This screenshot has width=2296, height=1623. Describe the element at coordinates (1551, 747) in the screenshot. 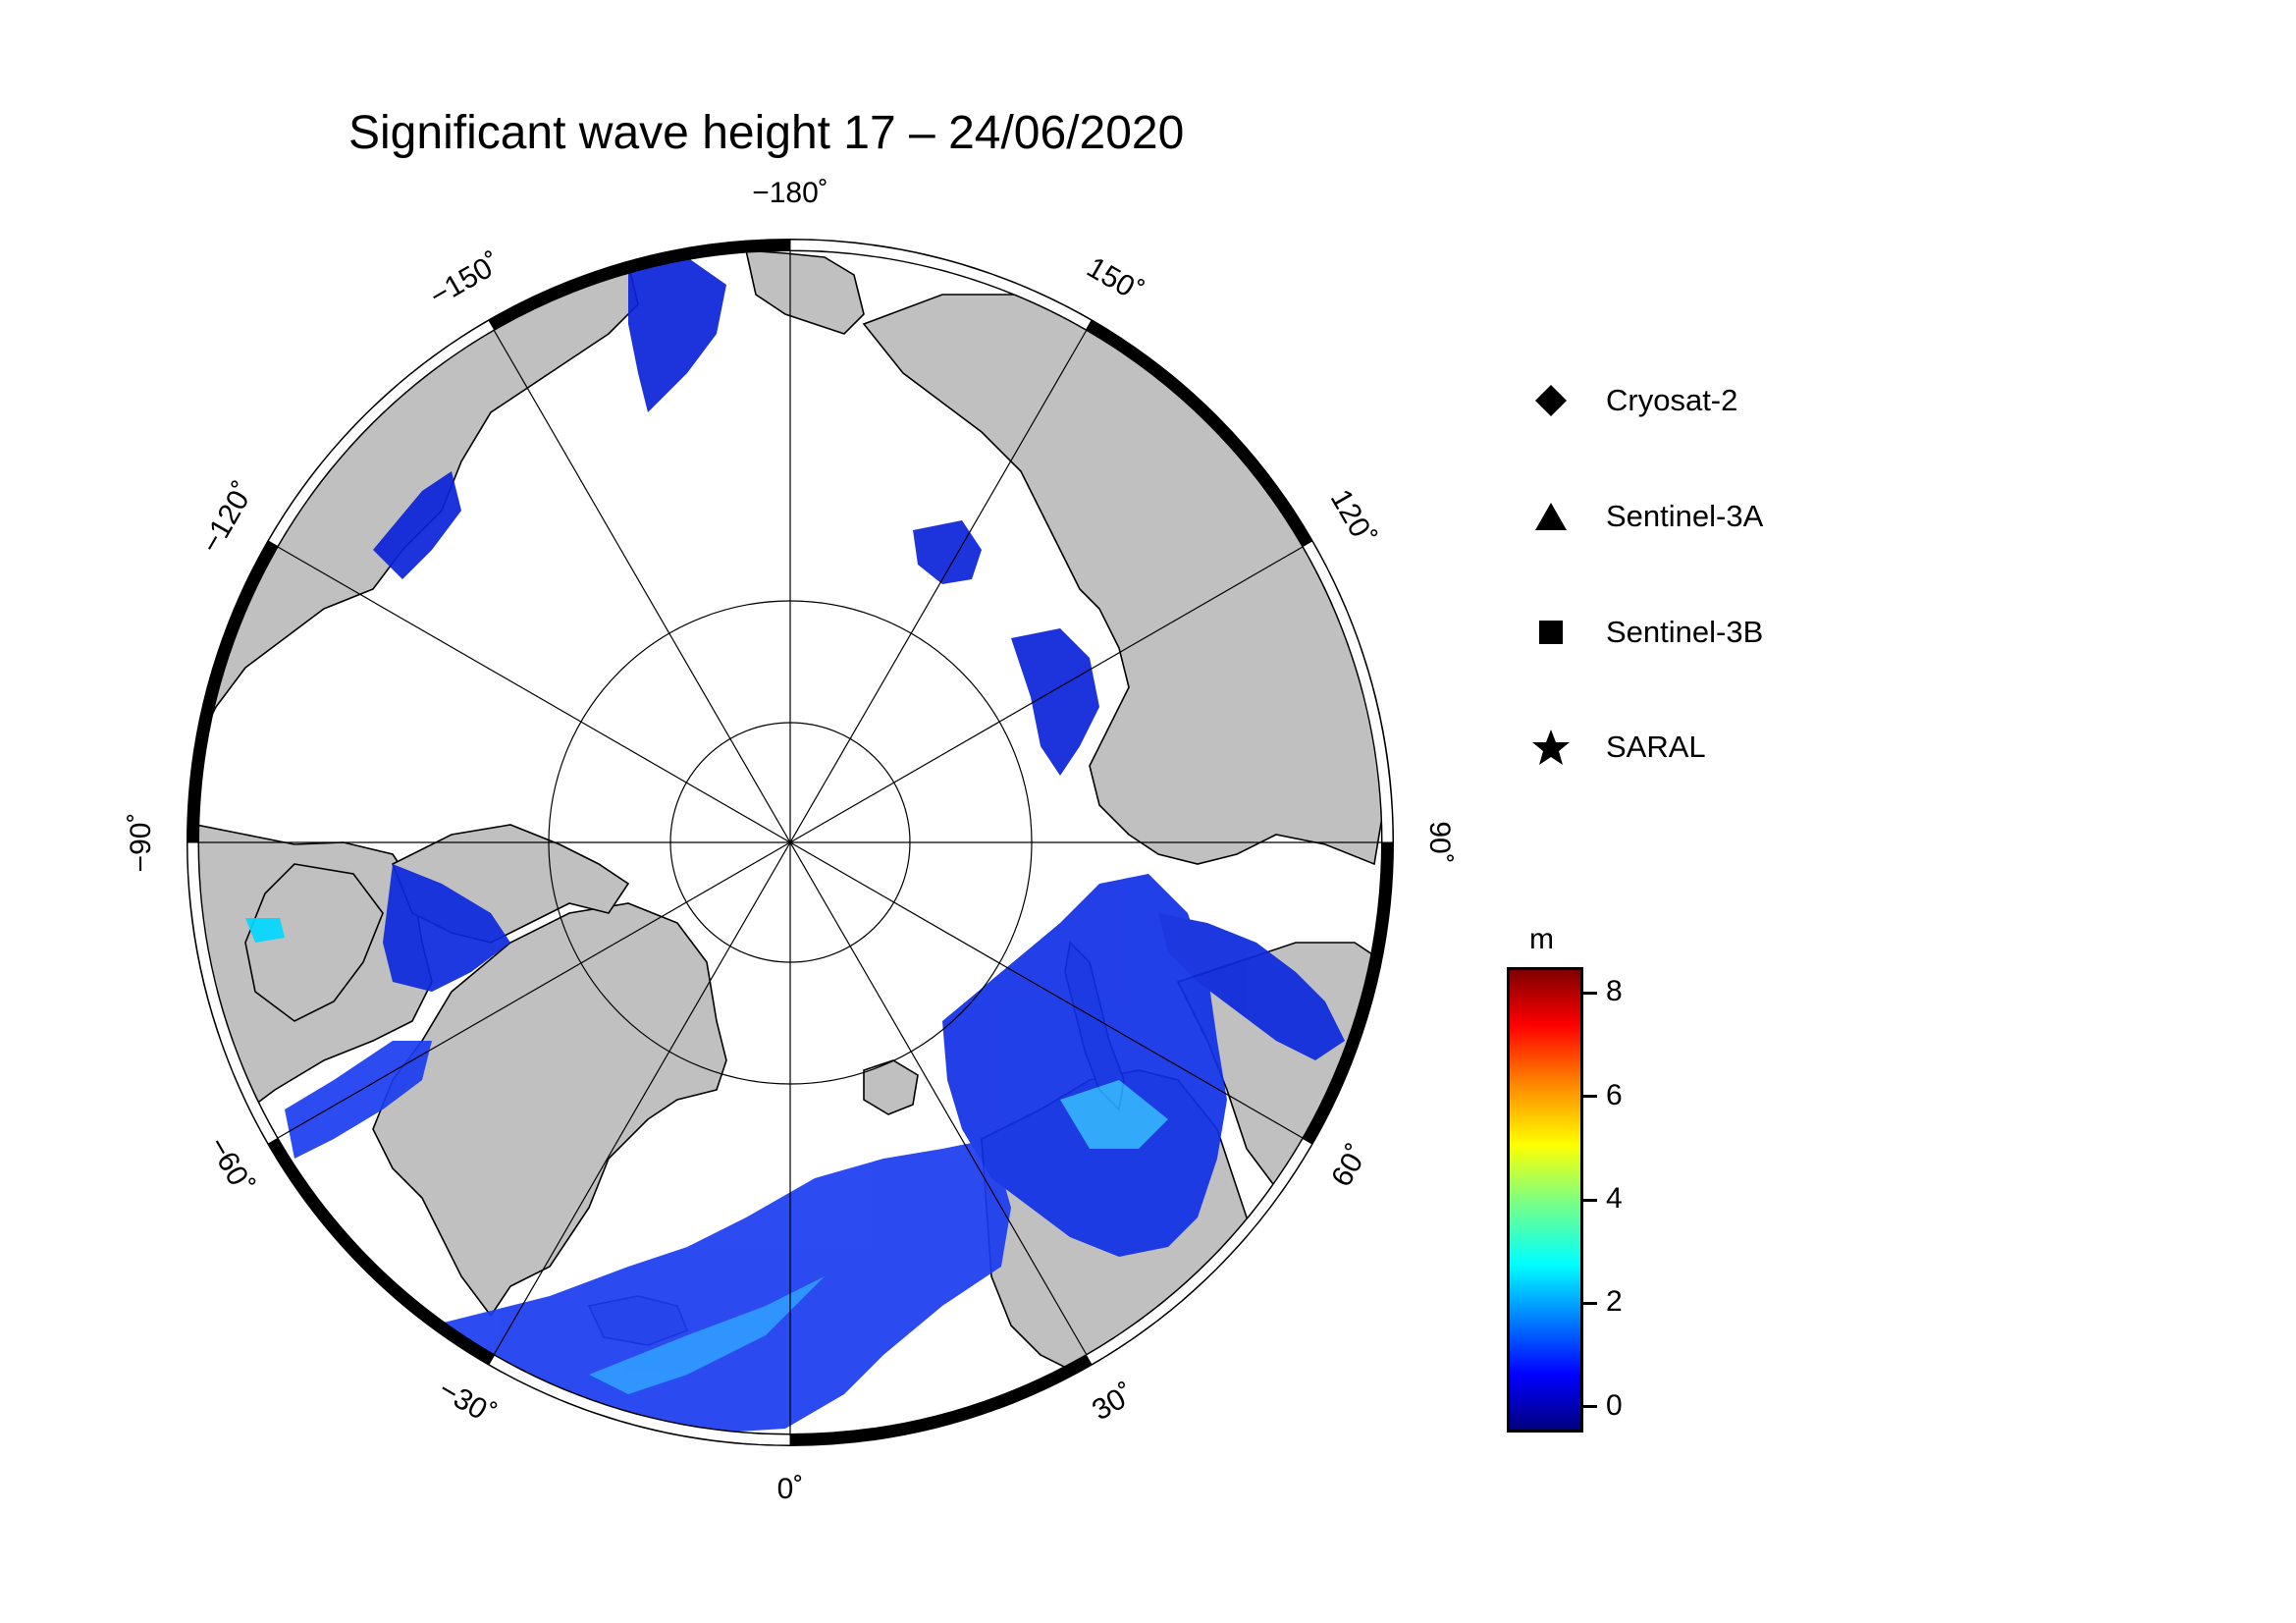

I see `star-icon` at that location.